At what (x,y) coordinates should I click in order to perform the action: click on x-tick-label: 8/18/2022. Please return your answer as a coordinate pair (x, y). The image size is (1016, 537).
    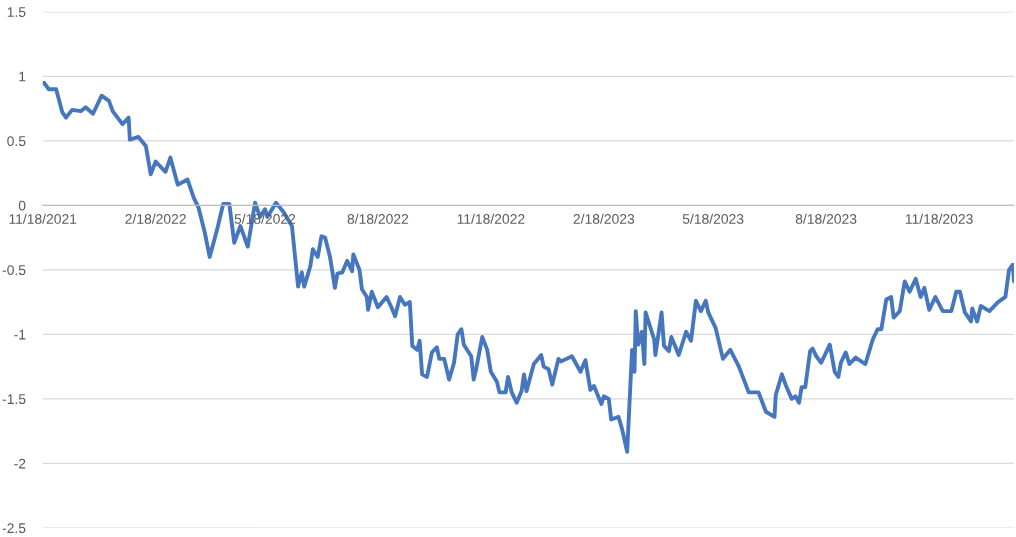
    Looking at the image, I should click on (378, 218).